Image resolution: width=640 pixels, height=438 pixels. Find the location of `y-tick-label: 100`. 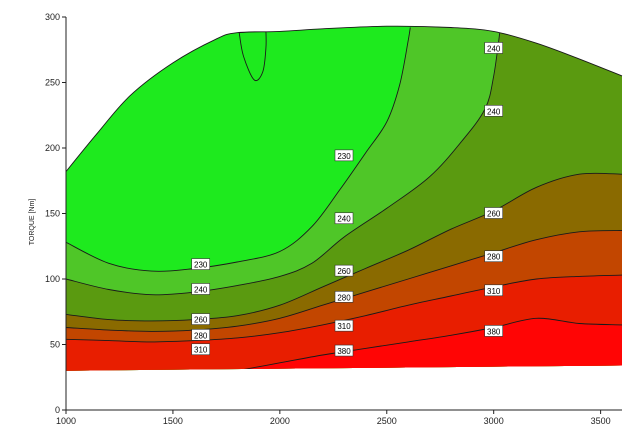

y-tick-label: 100 is located at coordinates (52, 279).